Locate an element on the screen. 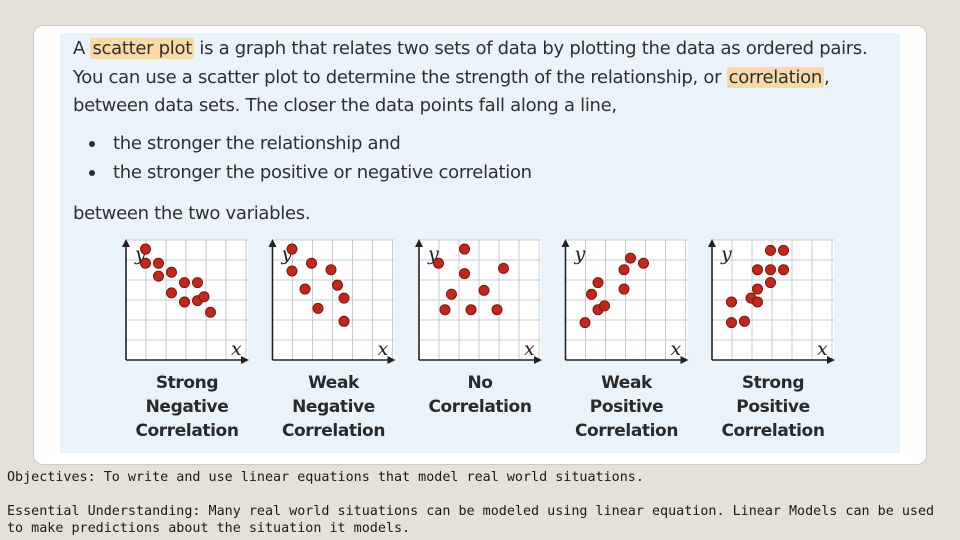  plot-caption: No Correlation is located at coordinates (480, 395).